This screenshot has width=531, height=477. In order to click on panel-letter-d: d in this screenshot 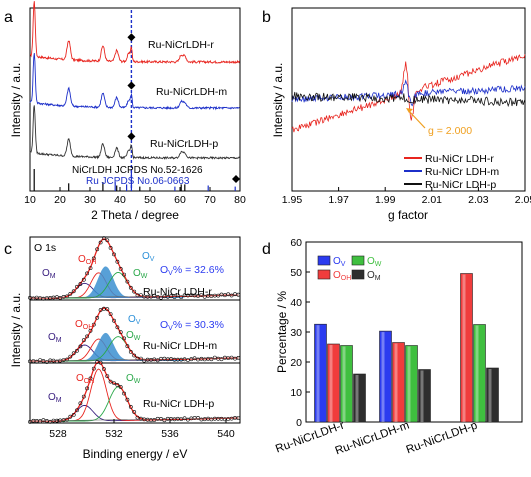, I will do `click(266, 249)`.